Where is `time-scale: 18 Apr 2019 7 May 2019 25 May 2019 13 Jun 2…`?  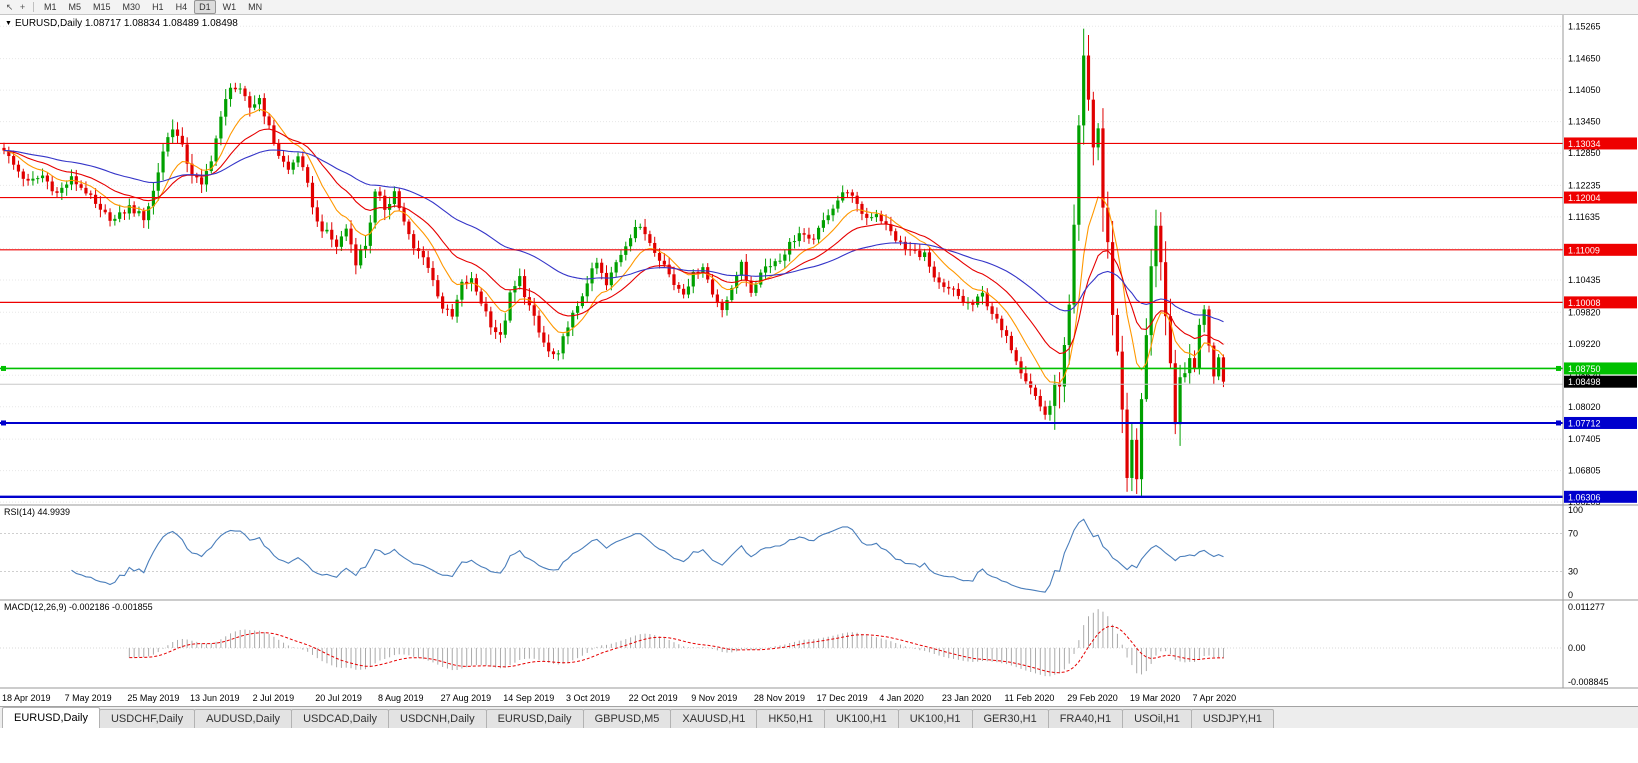 time-scale: 18 Apr 2019 7 May 2019 25 May 2019 13 Jun 2… is located at coordinates (619, 698).